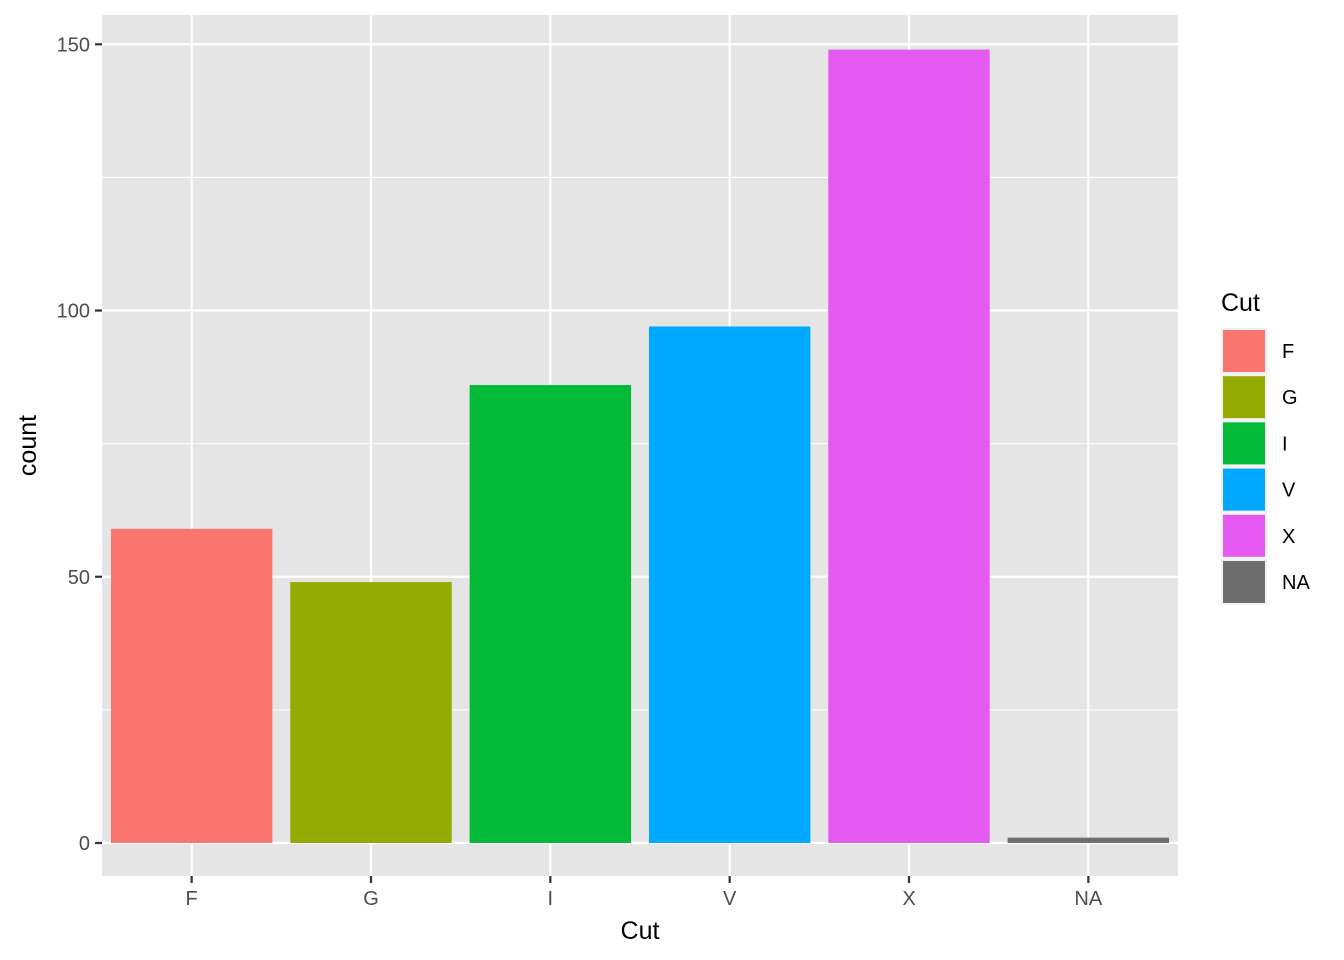  What do you see at coordinates (79, 444) in the screenshot?
I see `y-axis: 0 50 100 150` at bounding box center [79, 444].